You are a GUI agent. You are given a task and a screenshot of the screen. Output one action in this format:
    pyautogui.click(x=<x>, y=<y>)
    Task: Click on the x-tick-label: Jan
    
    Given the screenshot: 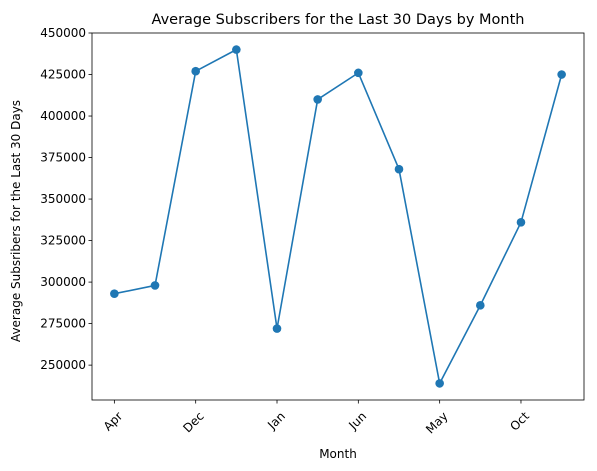 What is the action you would take?
    pyautogui.click(x=276, y=421)
    